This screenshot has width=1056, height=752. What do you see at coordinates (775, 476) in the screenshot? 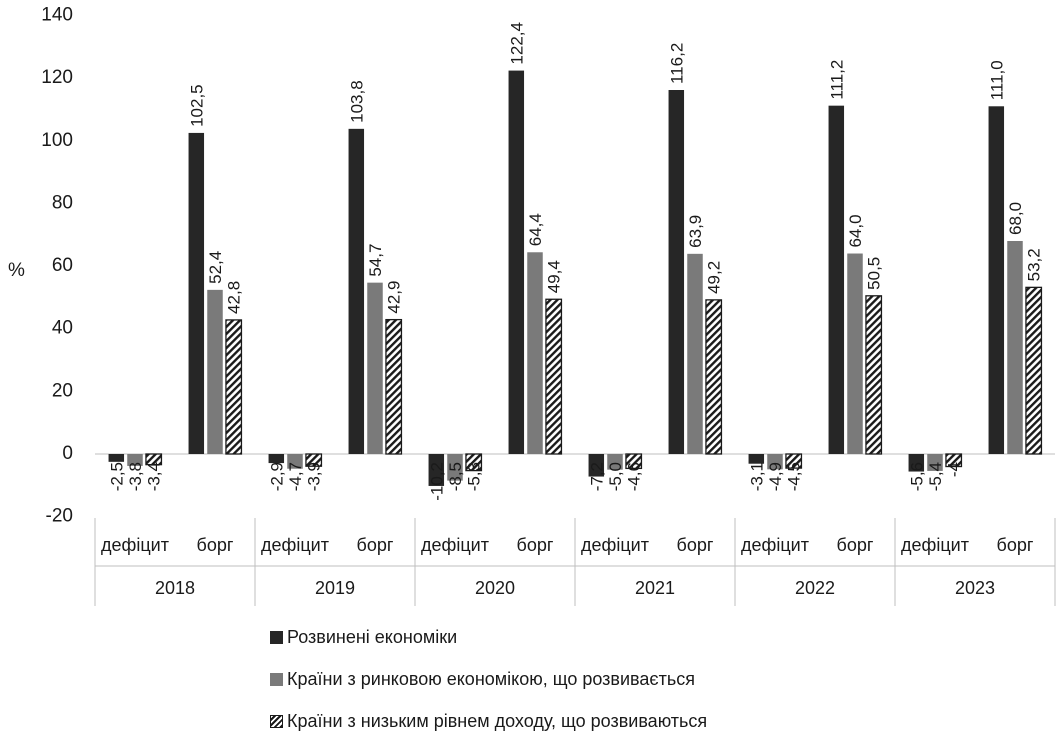
I see `data-label: -4,9` at bounding box center [775, 476].